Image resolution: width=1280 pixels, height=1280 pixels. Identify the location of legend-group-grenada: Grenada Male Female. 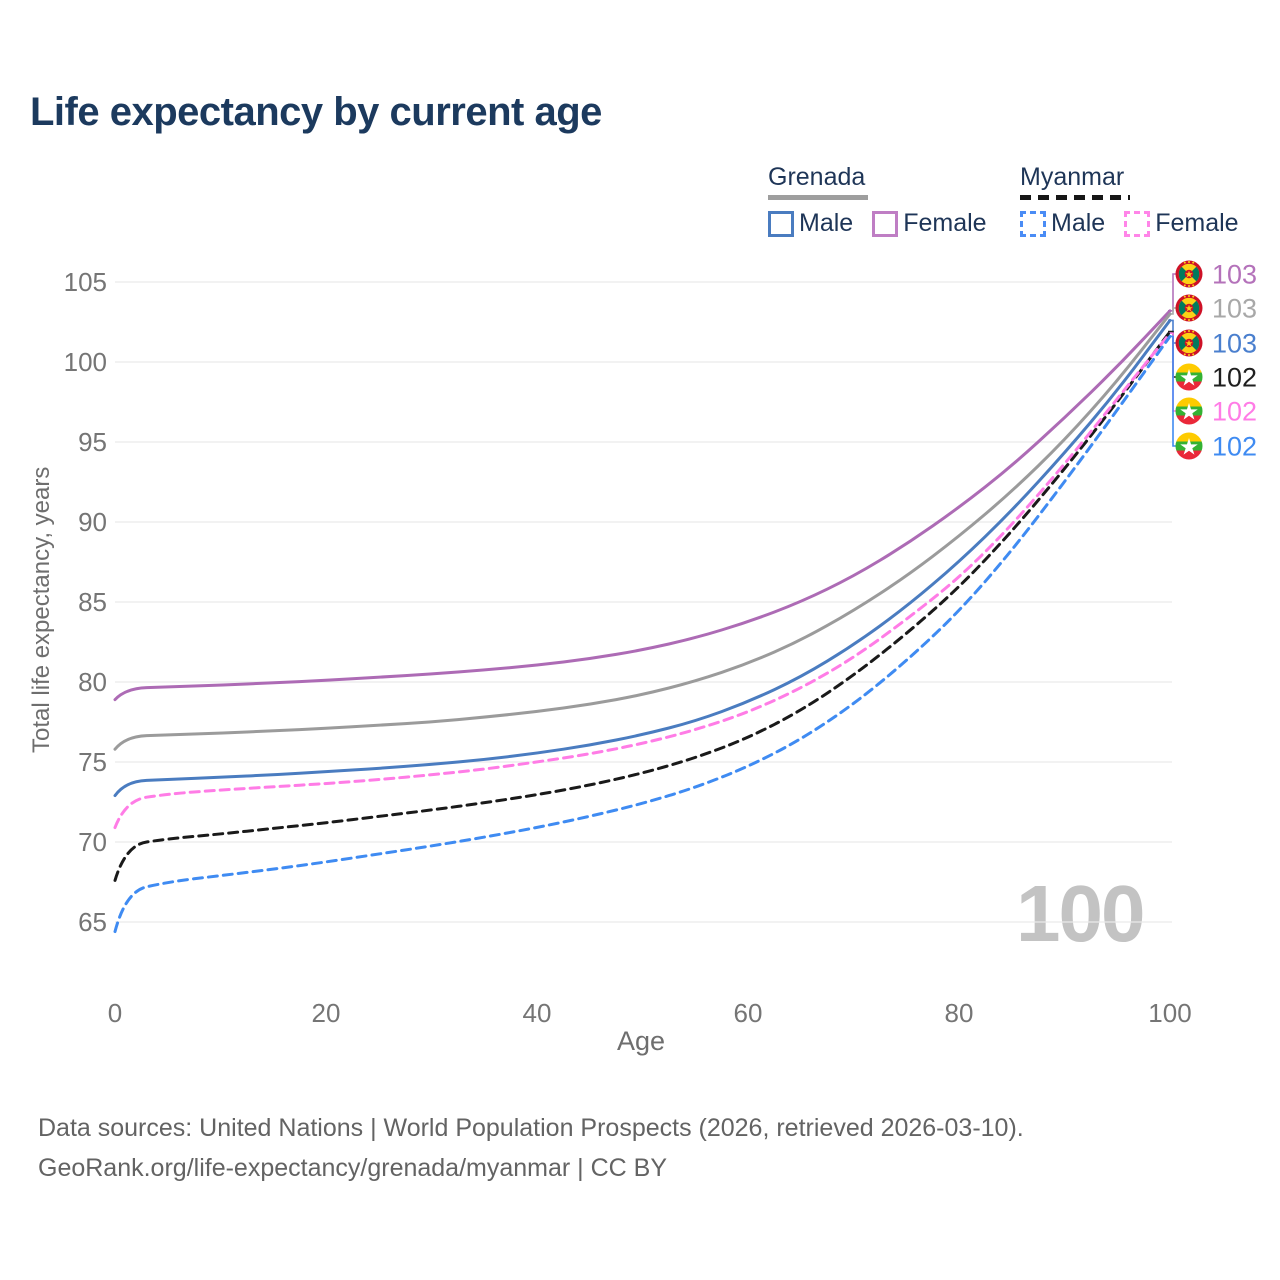
(887, 200).